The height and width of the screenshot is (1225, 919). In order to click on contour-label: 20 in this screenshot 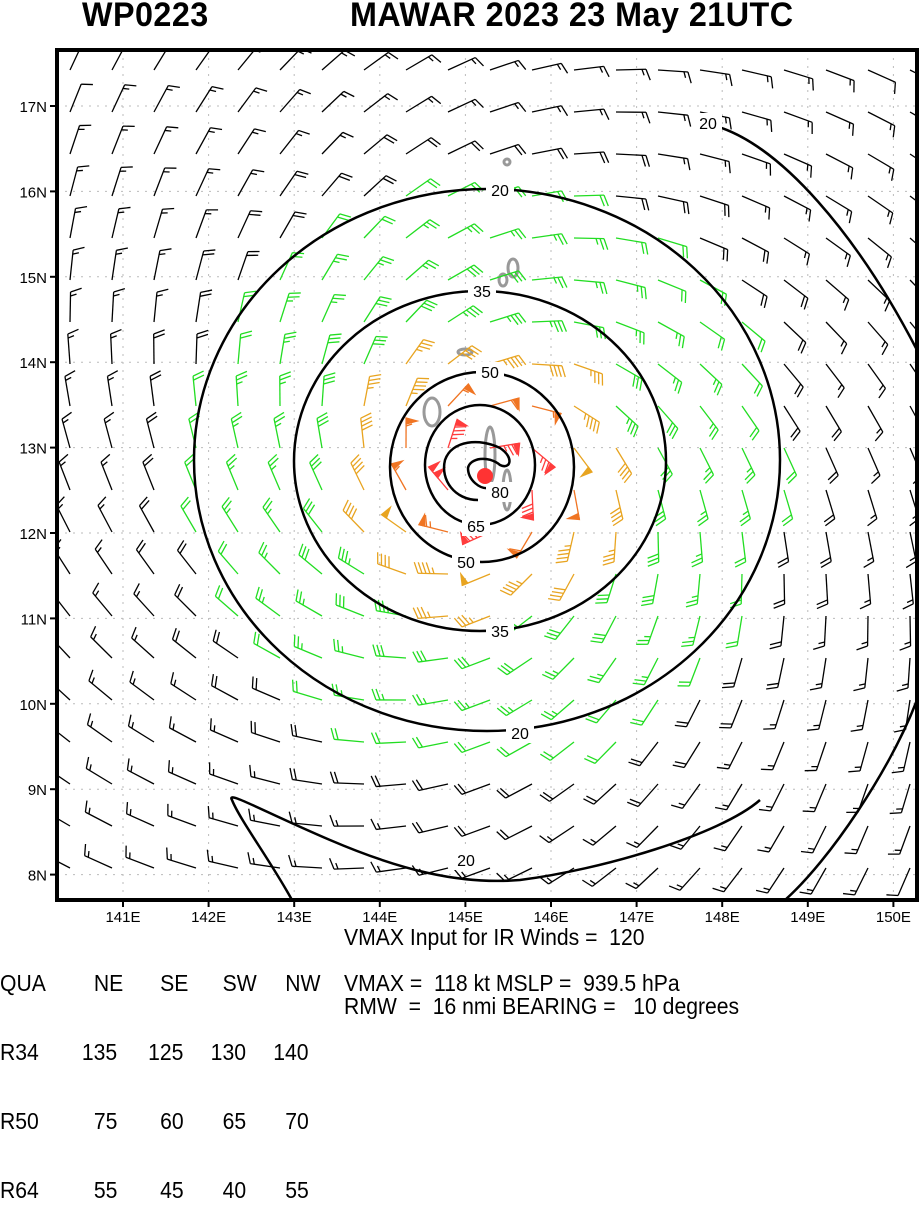, I will do `click(466, 861)`.